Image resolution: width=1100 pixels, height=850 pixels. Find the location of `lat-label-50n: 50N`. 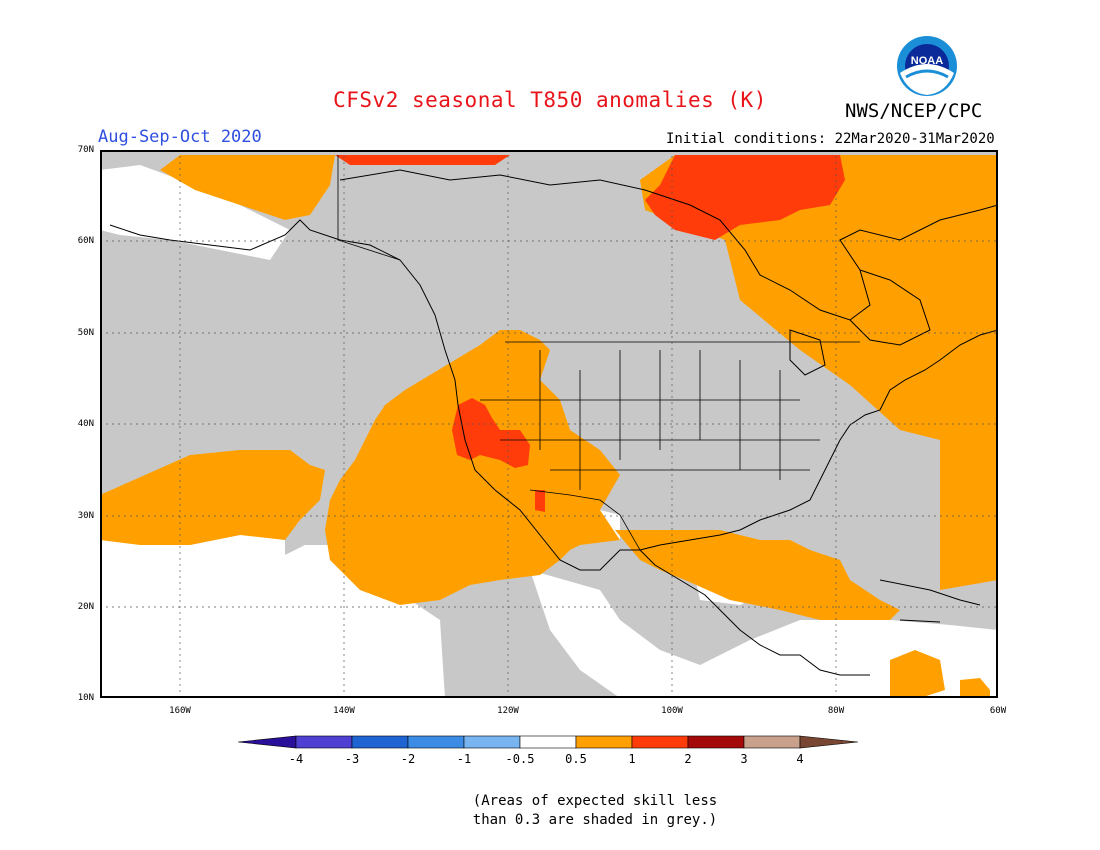

lat-label-50n: 50N is located at coordinates (85, 333).